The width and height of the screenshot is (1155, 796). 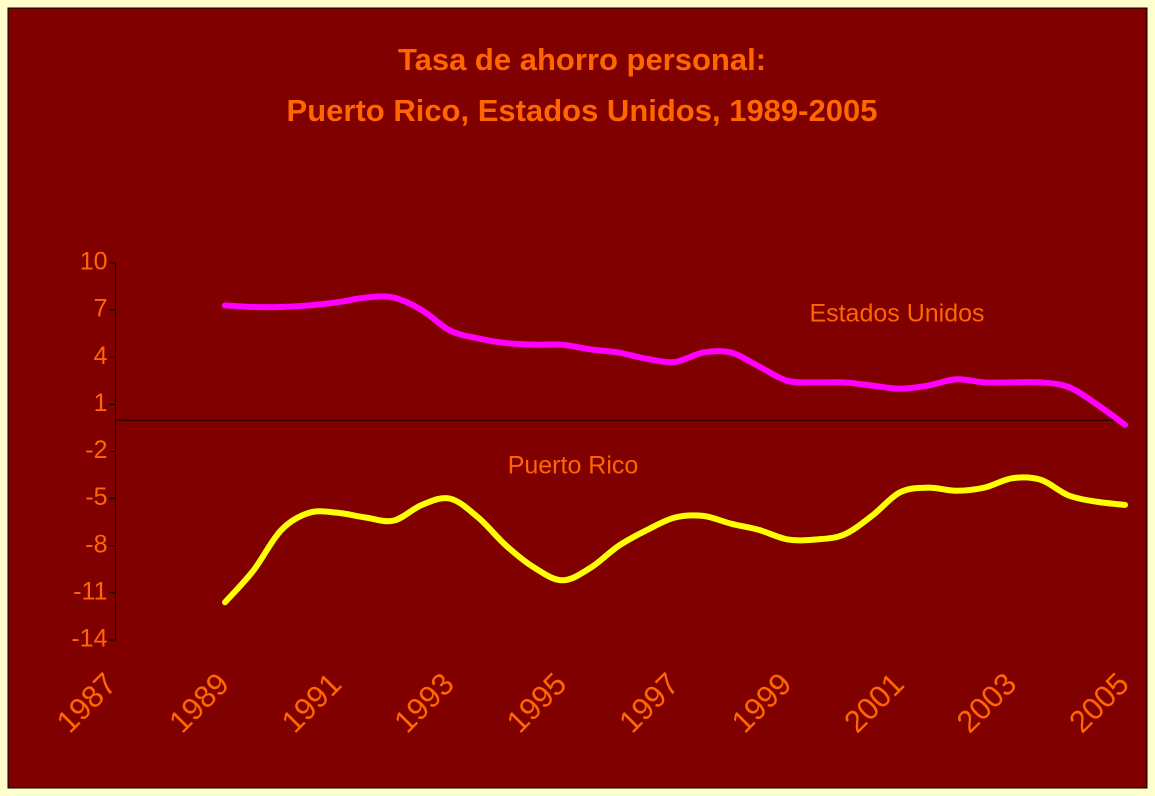 What do you see at coordinates (96, 450) in the screenshot?
I see `y-tick-label: -2` at bounding box center [96, 450].